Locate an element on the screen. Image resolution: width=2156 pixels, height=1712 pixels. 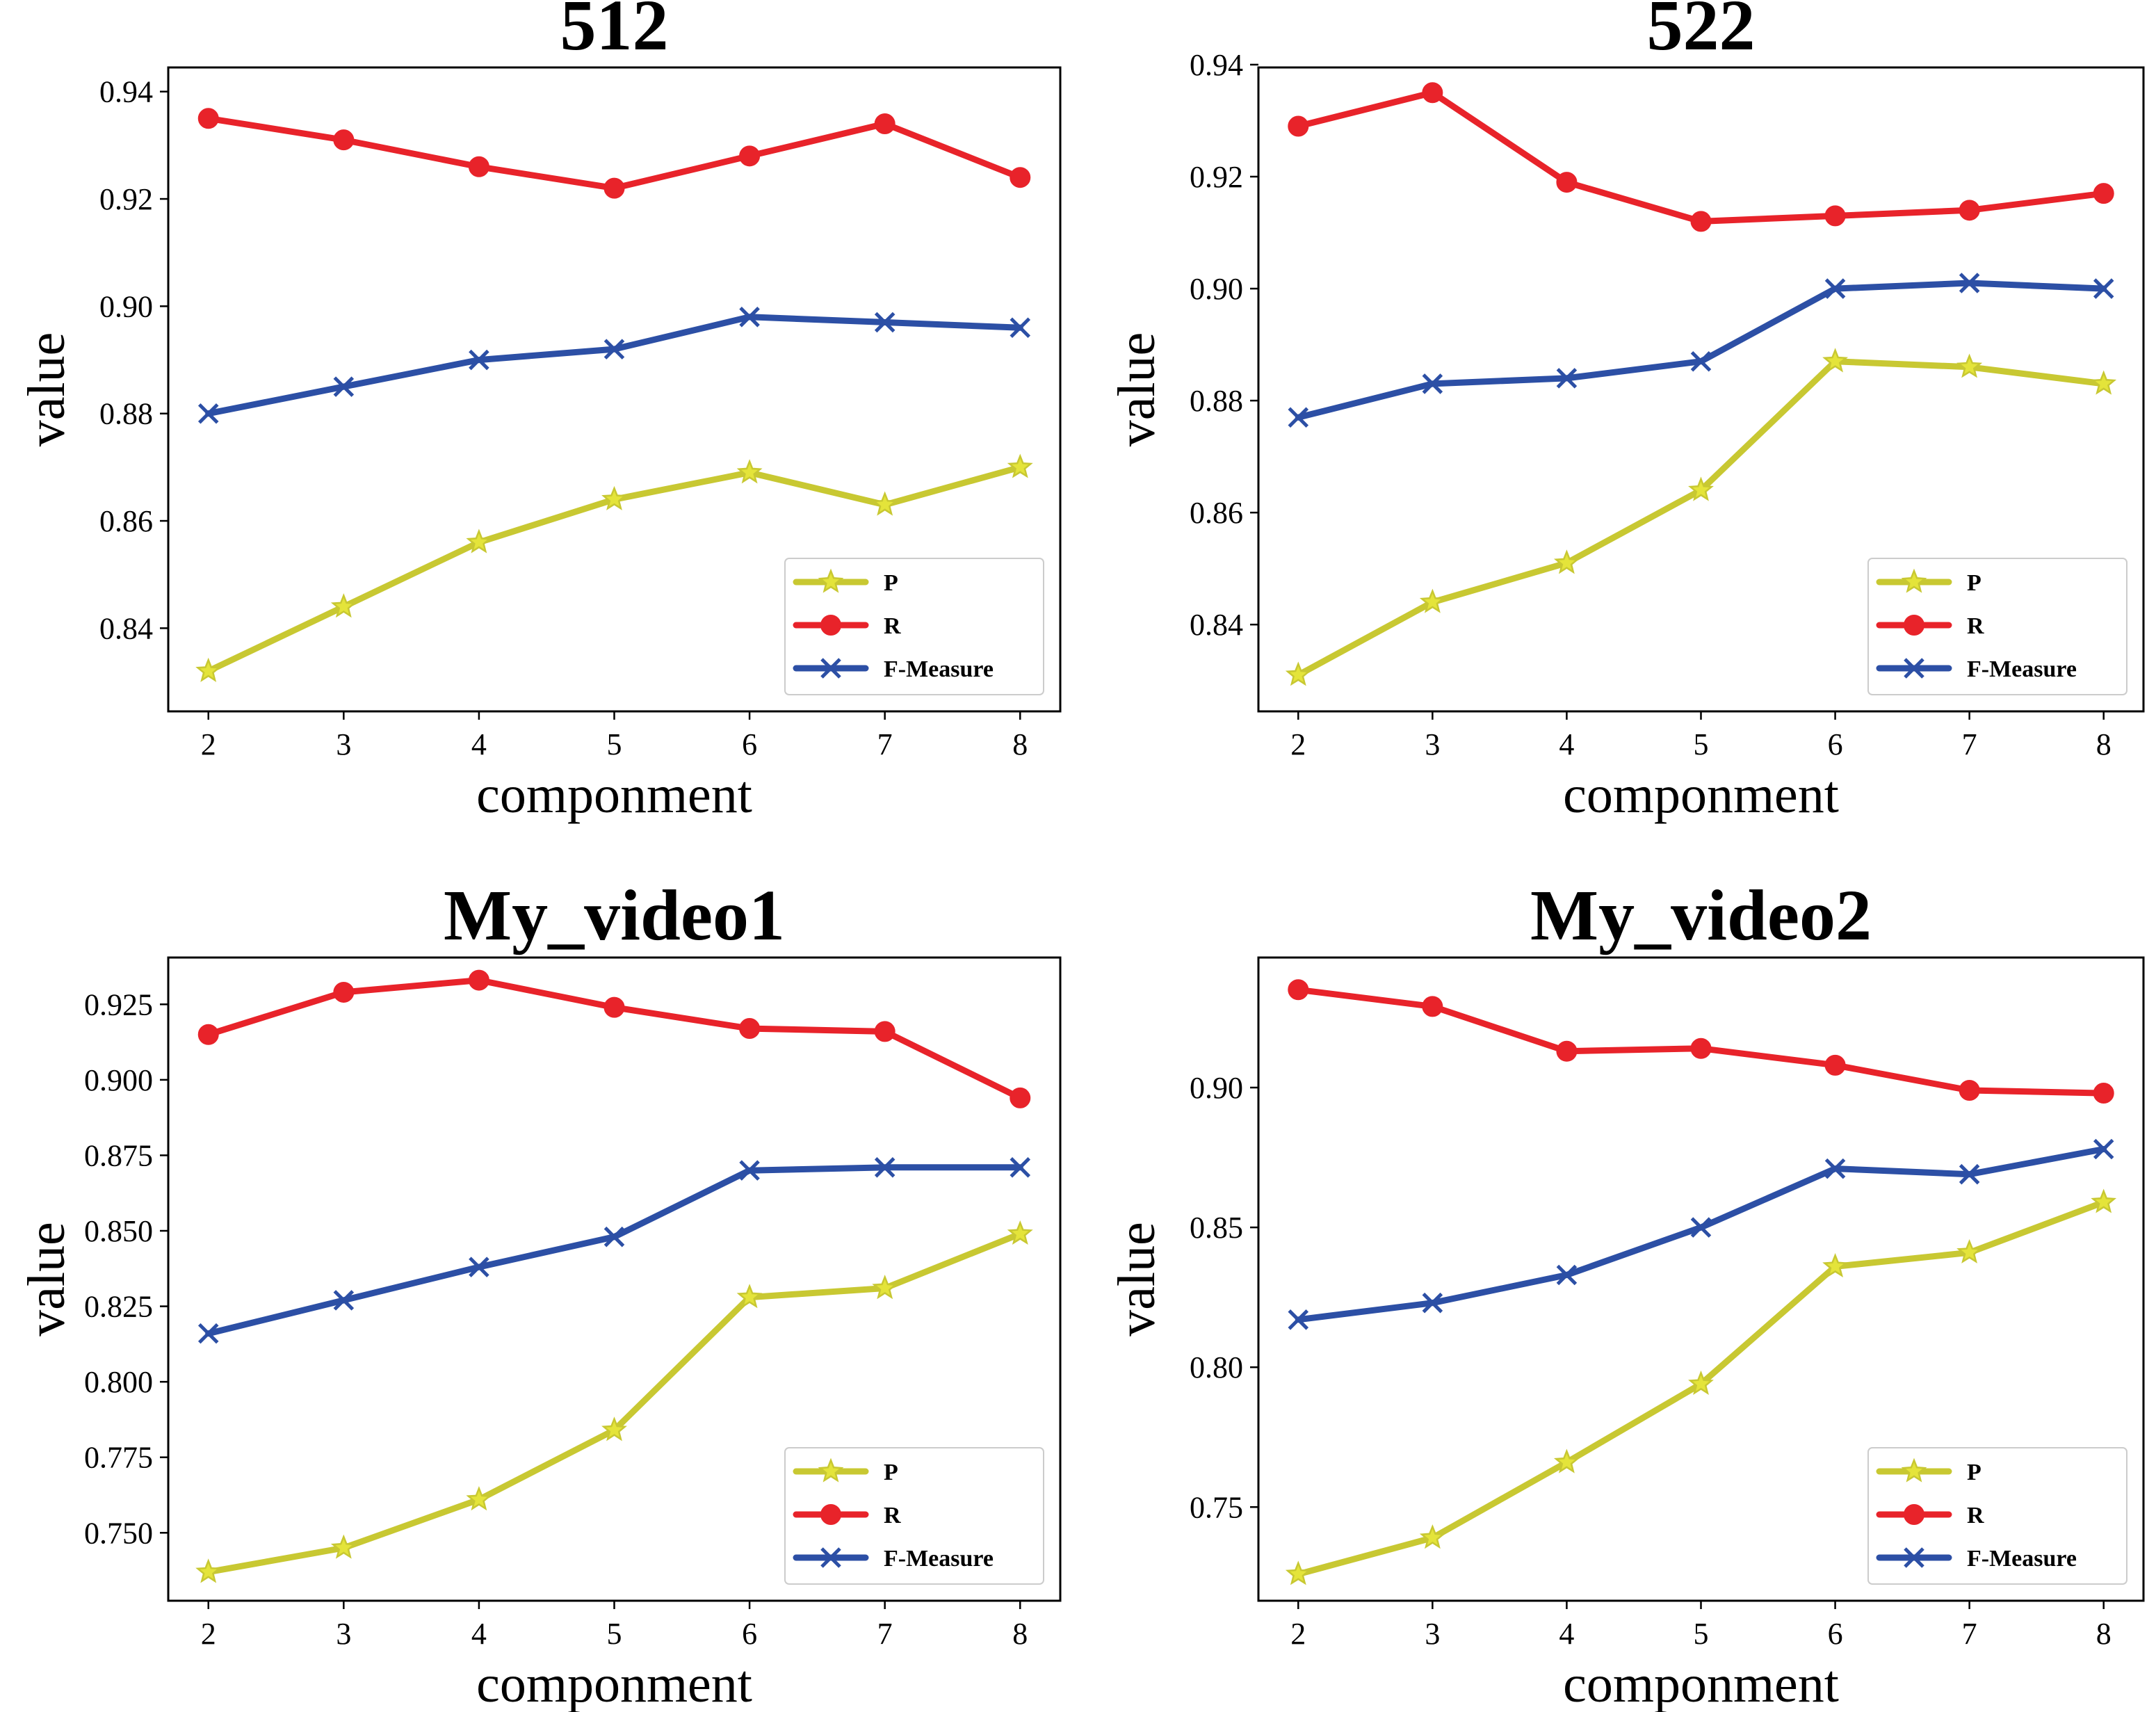
y-tick-label: 0.92 is located at coordinates (126, 199).